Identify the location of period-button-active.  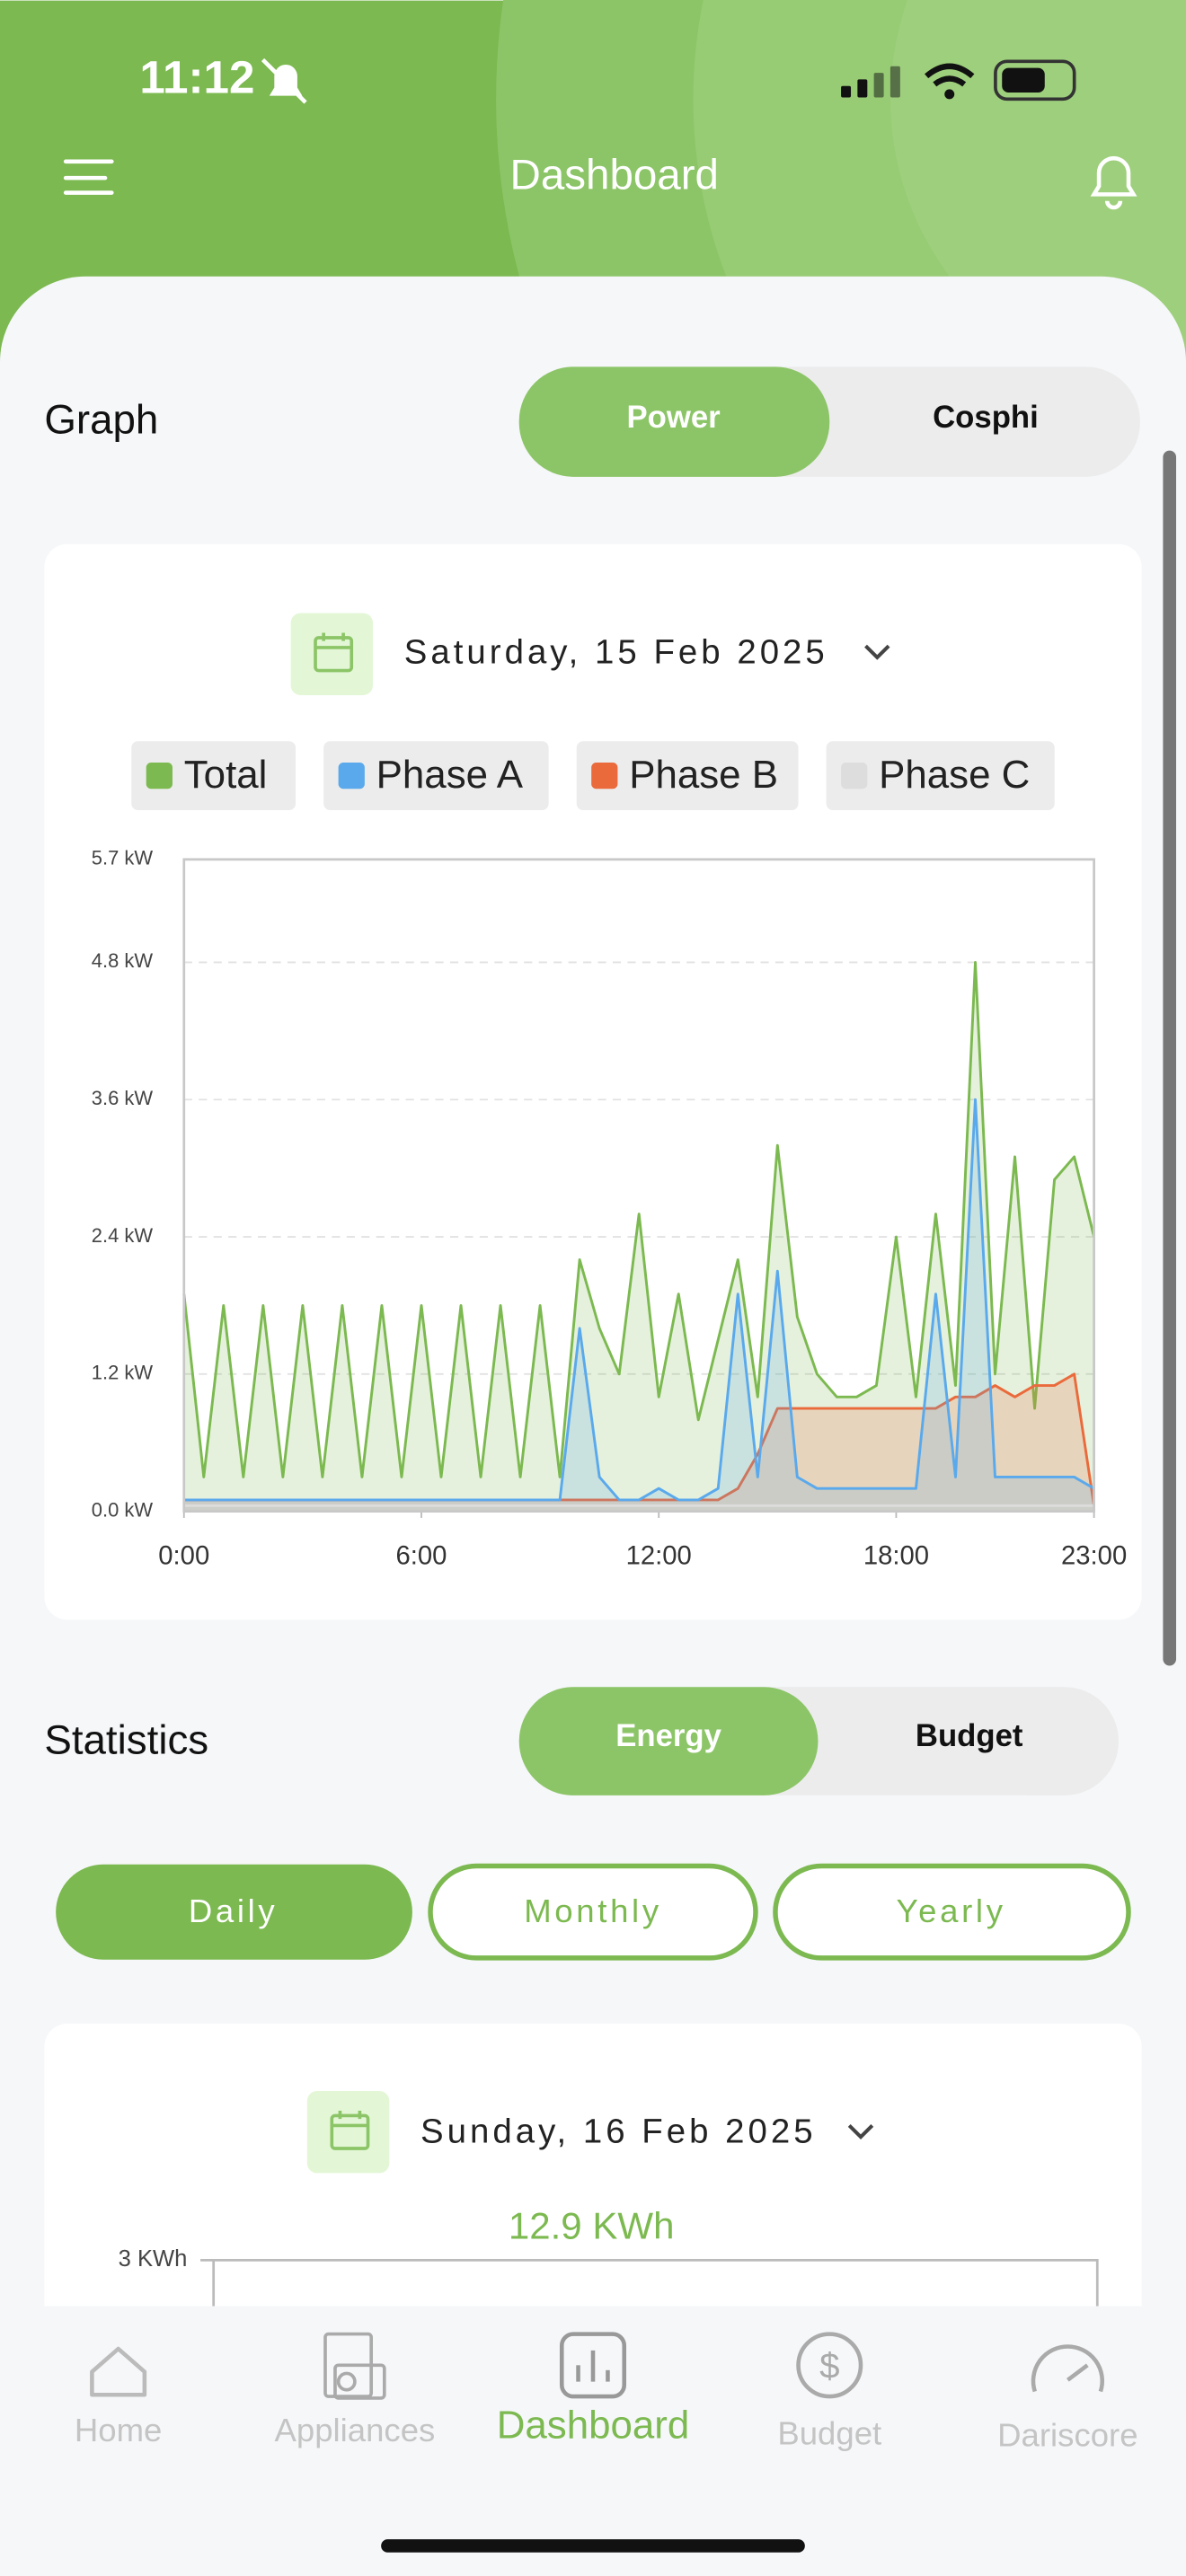
(234, 1912).